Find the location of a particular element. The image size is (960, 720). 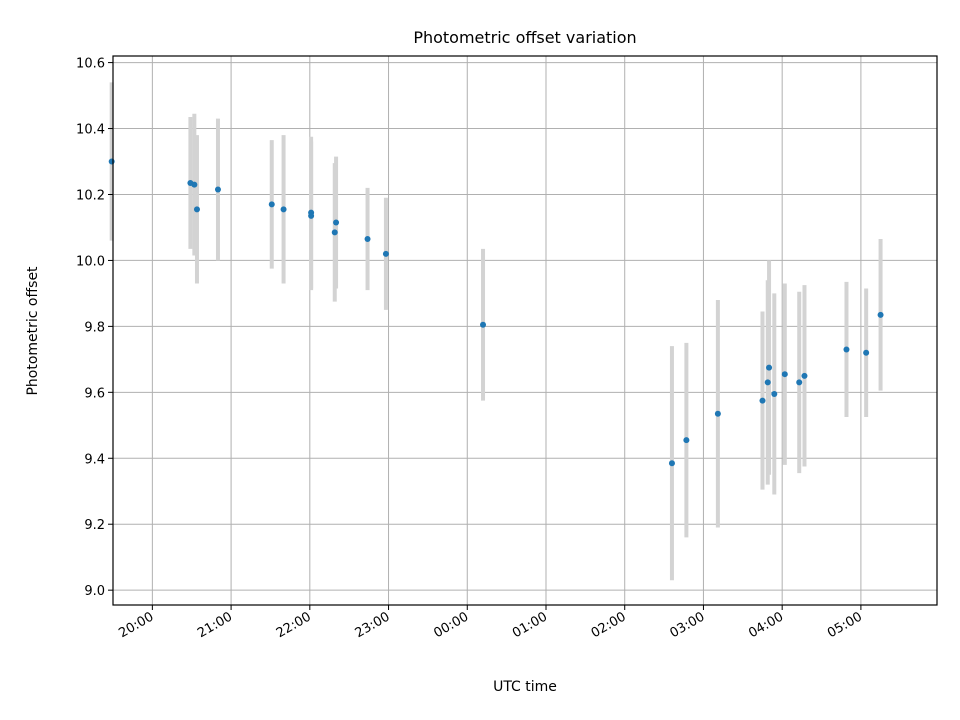

y-tick-label: 10.0 is located at coordinates (90, 261).